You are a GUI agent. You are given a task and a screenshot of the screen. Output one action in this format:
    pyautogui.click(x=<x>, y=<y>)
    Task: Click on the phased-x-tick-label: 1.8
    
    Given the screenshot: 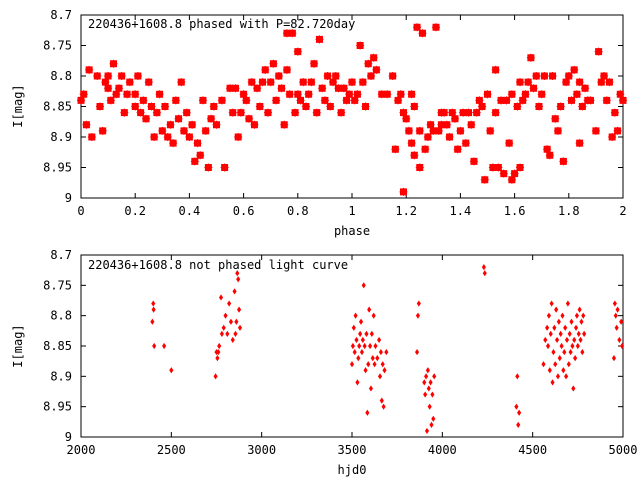 What is the action you would take?
    pyautogui.click(x=569, y=211)
    